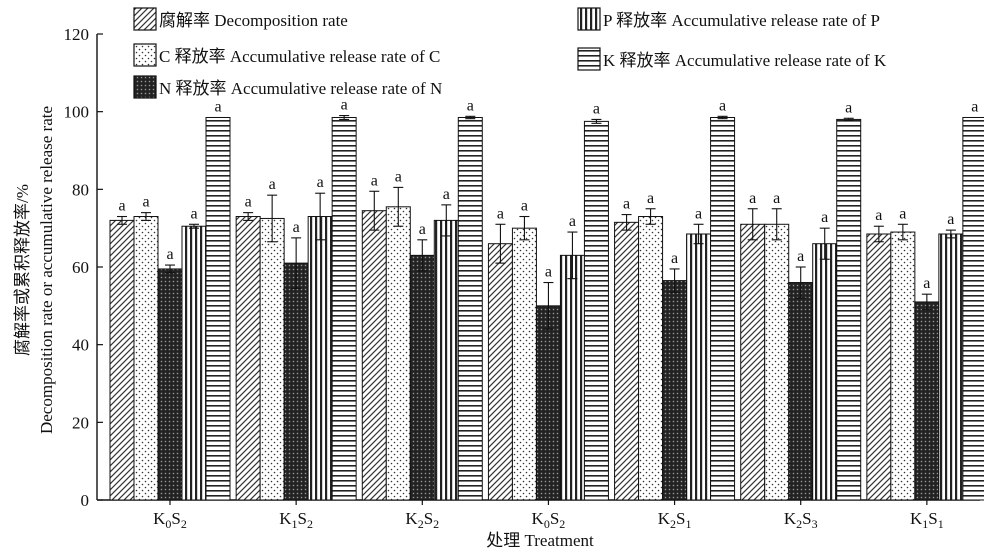 This screenshot has width=984, height=552. Describe the element at coordinates (540, 540) in the screenshot. I see `x-axis-label: 处理 Treatment` at that location.